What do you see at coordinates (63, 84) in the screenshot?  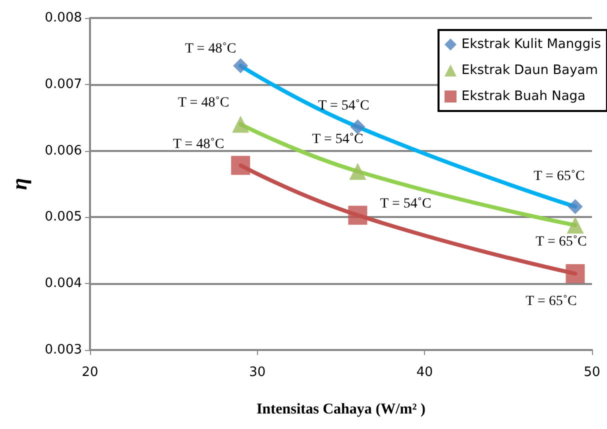 I see `y-tick-label: 0.007` at bounding box center [63, 84].